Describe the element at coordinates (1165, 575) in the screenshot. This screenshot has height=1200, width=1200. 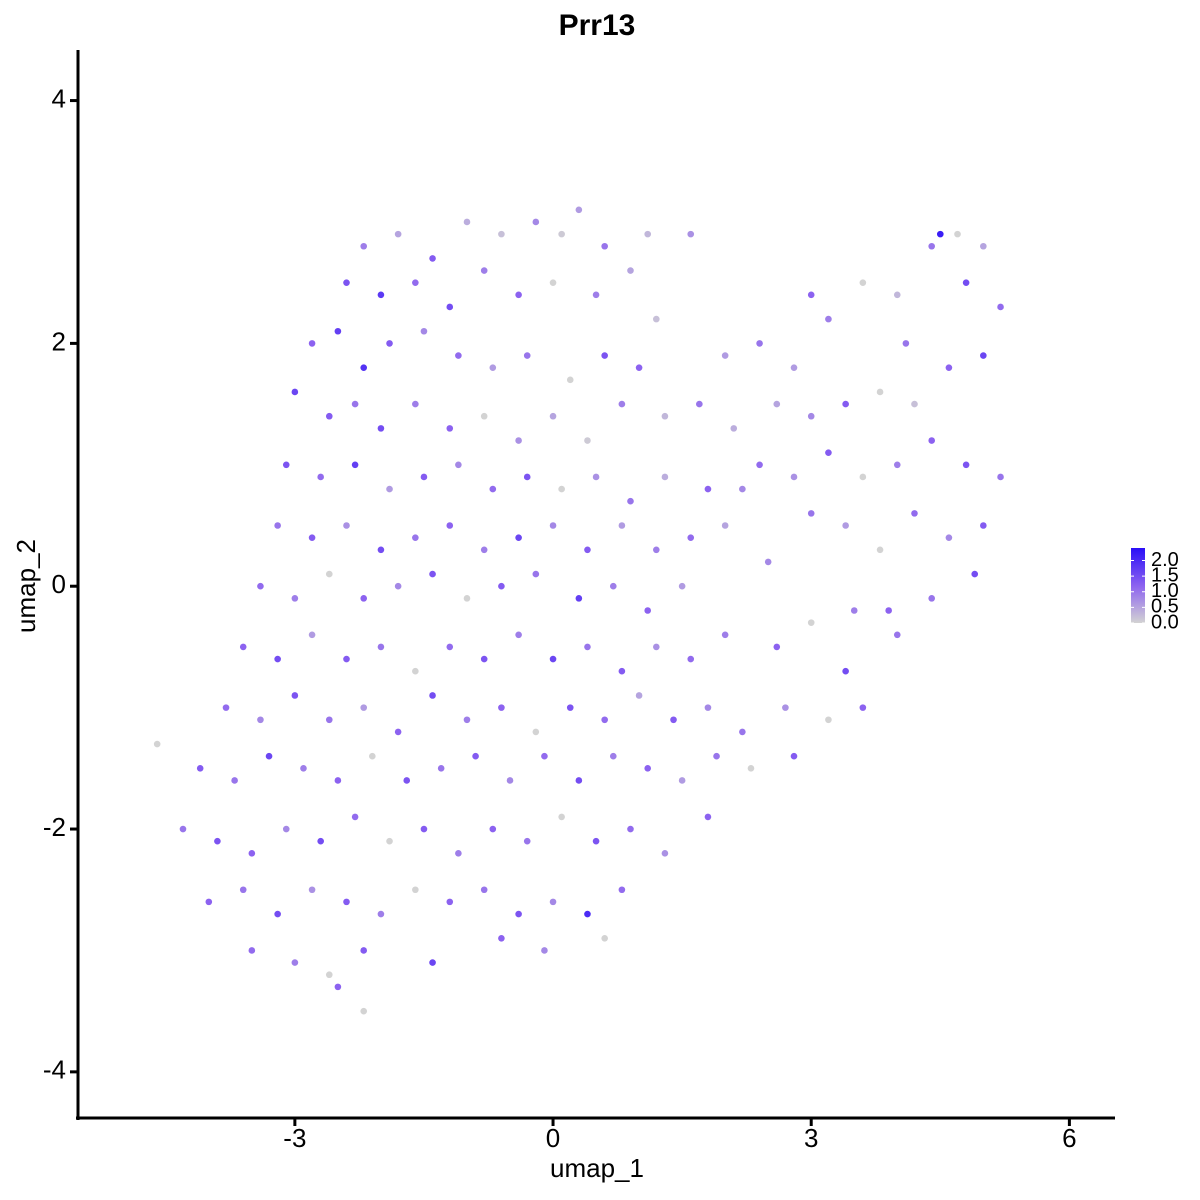
I see `colorbar-label: 1.5` at that location.